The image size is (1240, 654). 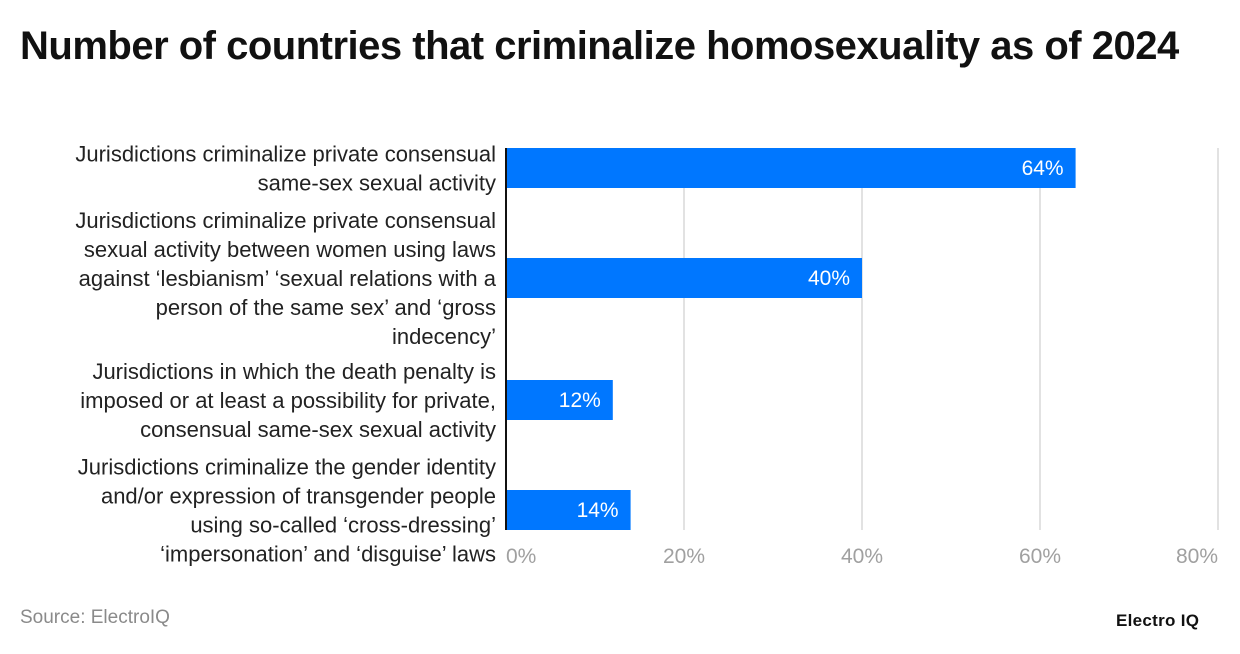 I want to click on electroiq-logo: Electro IQ, so click(x=1158, y=620).